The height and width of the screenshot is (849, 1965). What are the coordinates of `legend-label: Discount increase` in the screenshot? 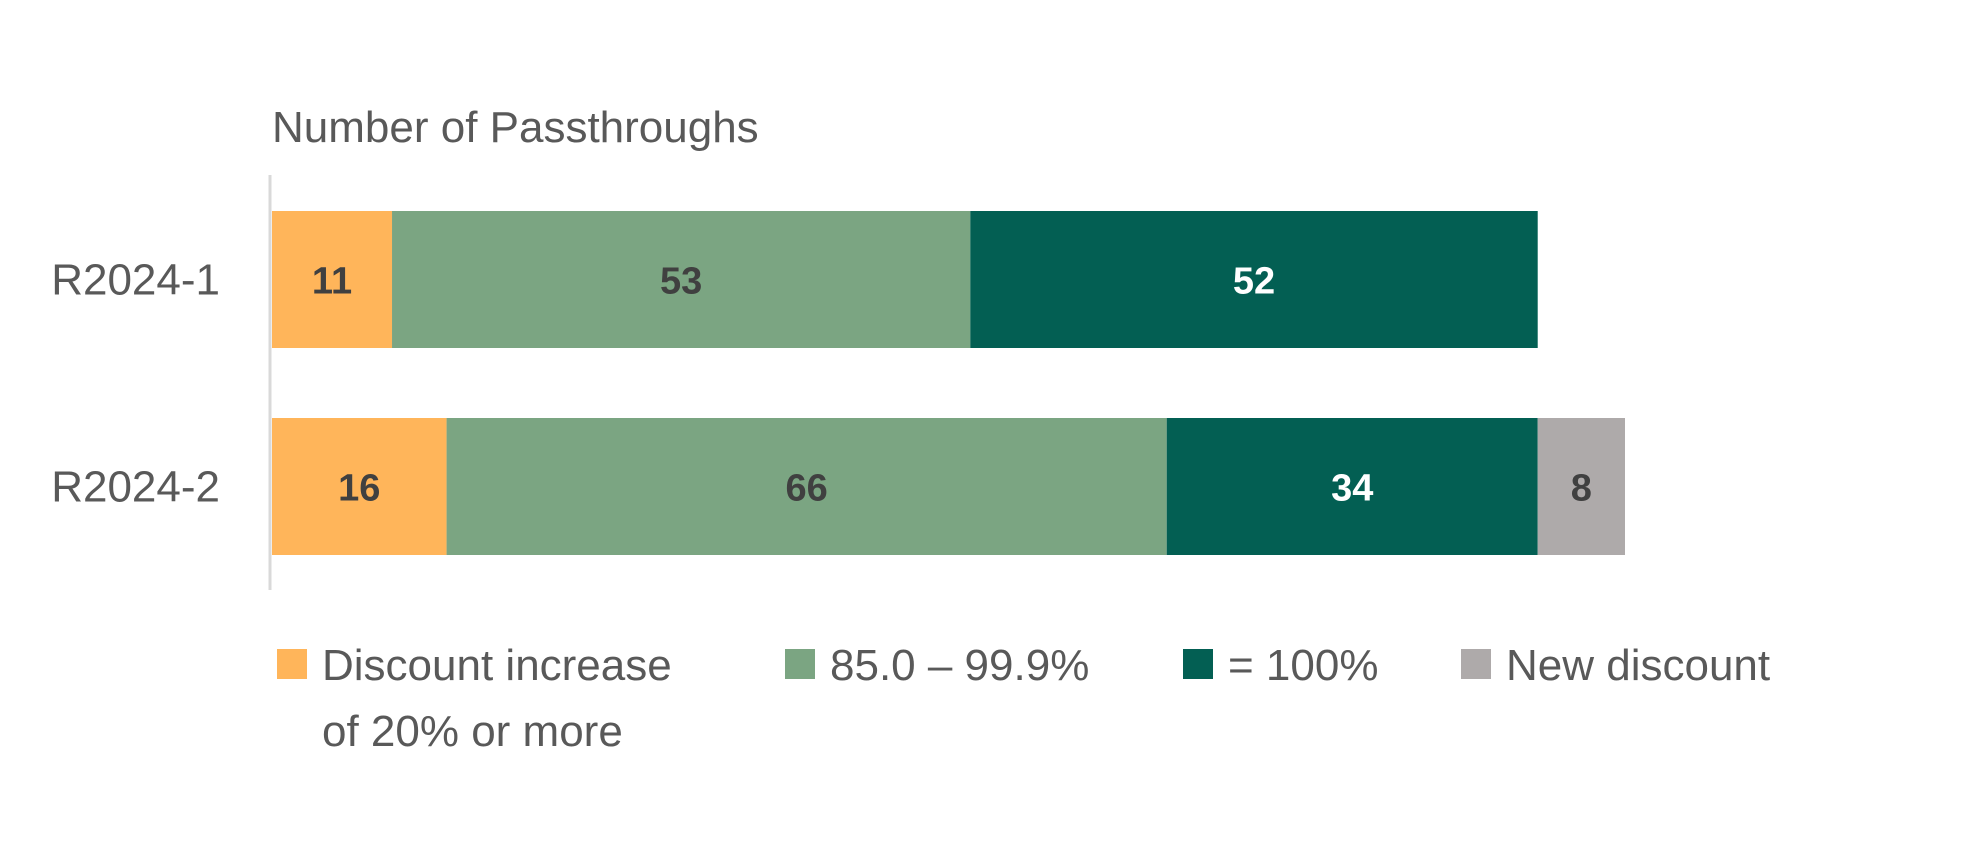 It's located at (497, 665).